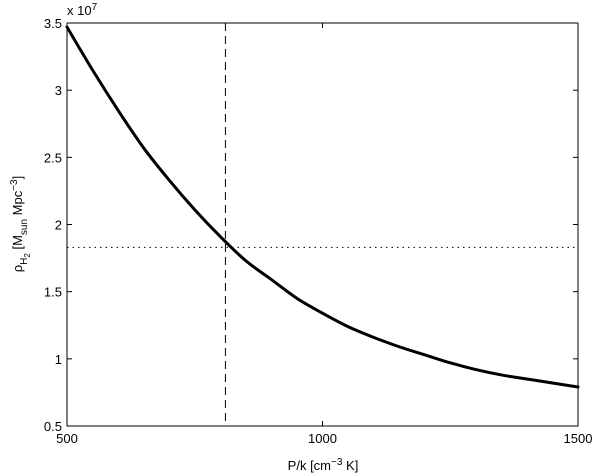 This screenshot has width=596, height=474. I want to click on y-tick-label: 0.5, so click(53, 426).